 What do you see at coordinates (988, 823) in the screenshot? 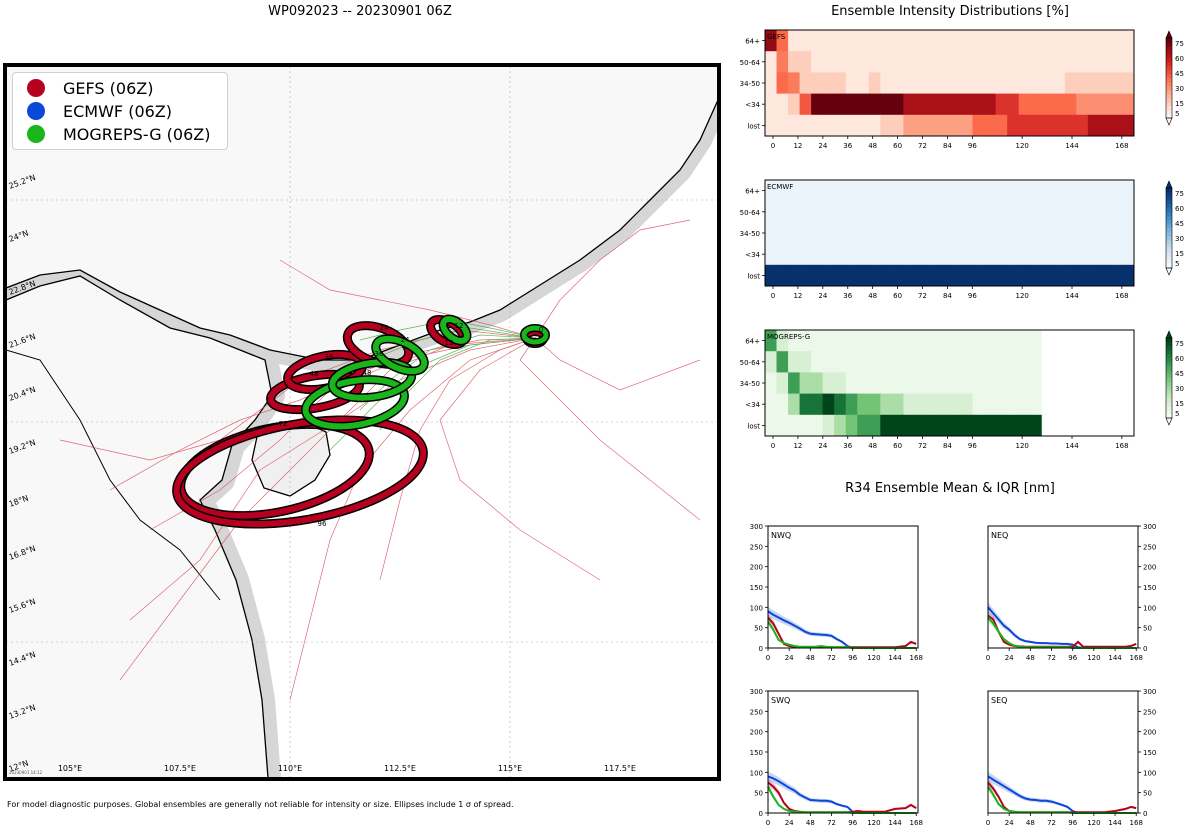
I see `x-tick-label: 0` at bounding box center [988, 823].